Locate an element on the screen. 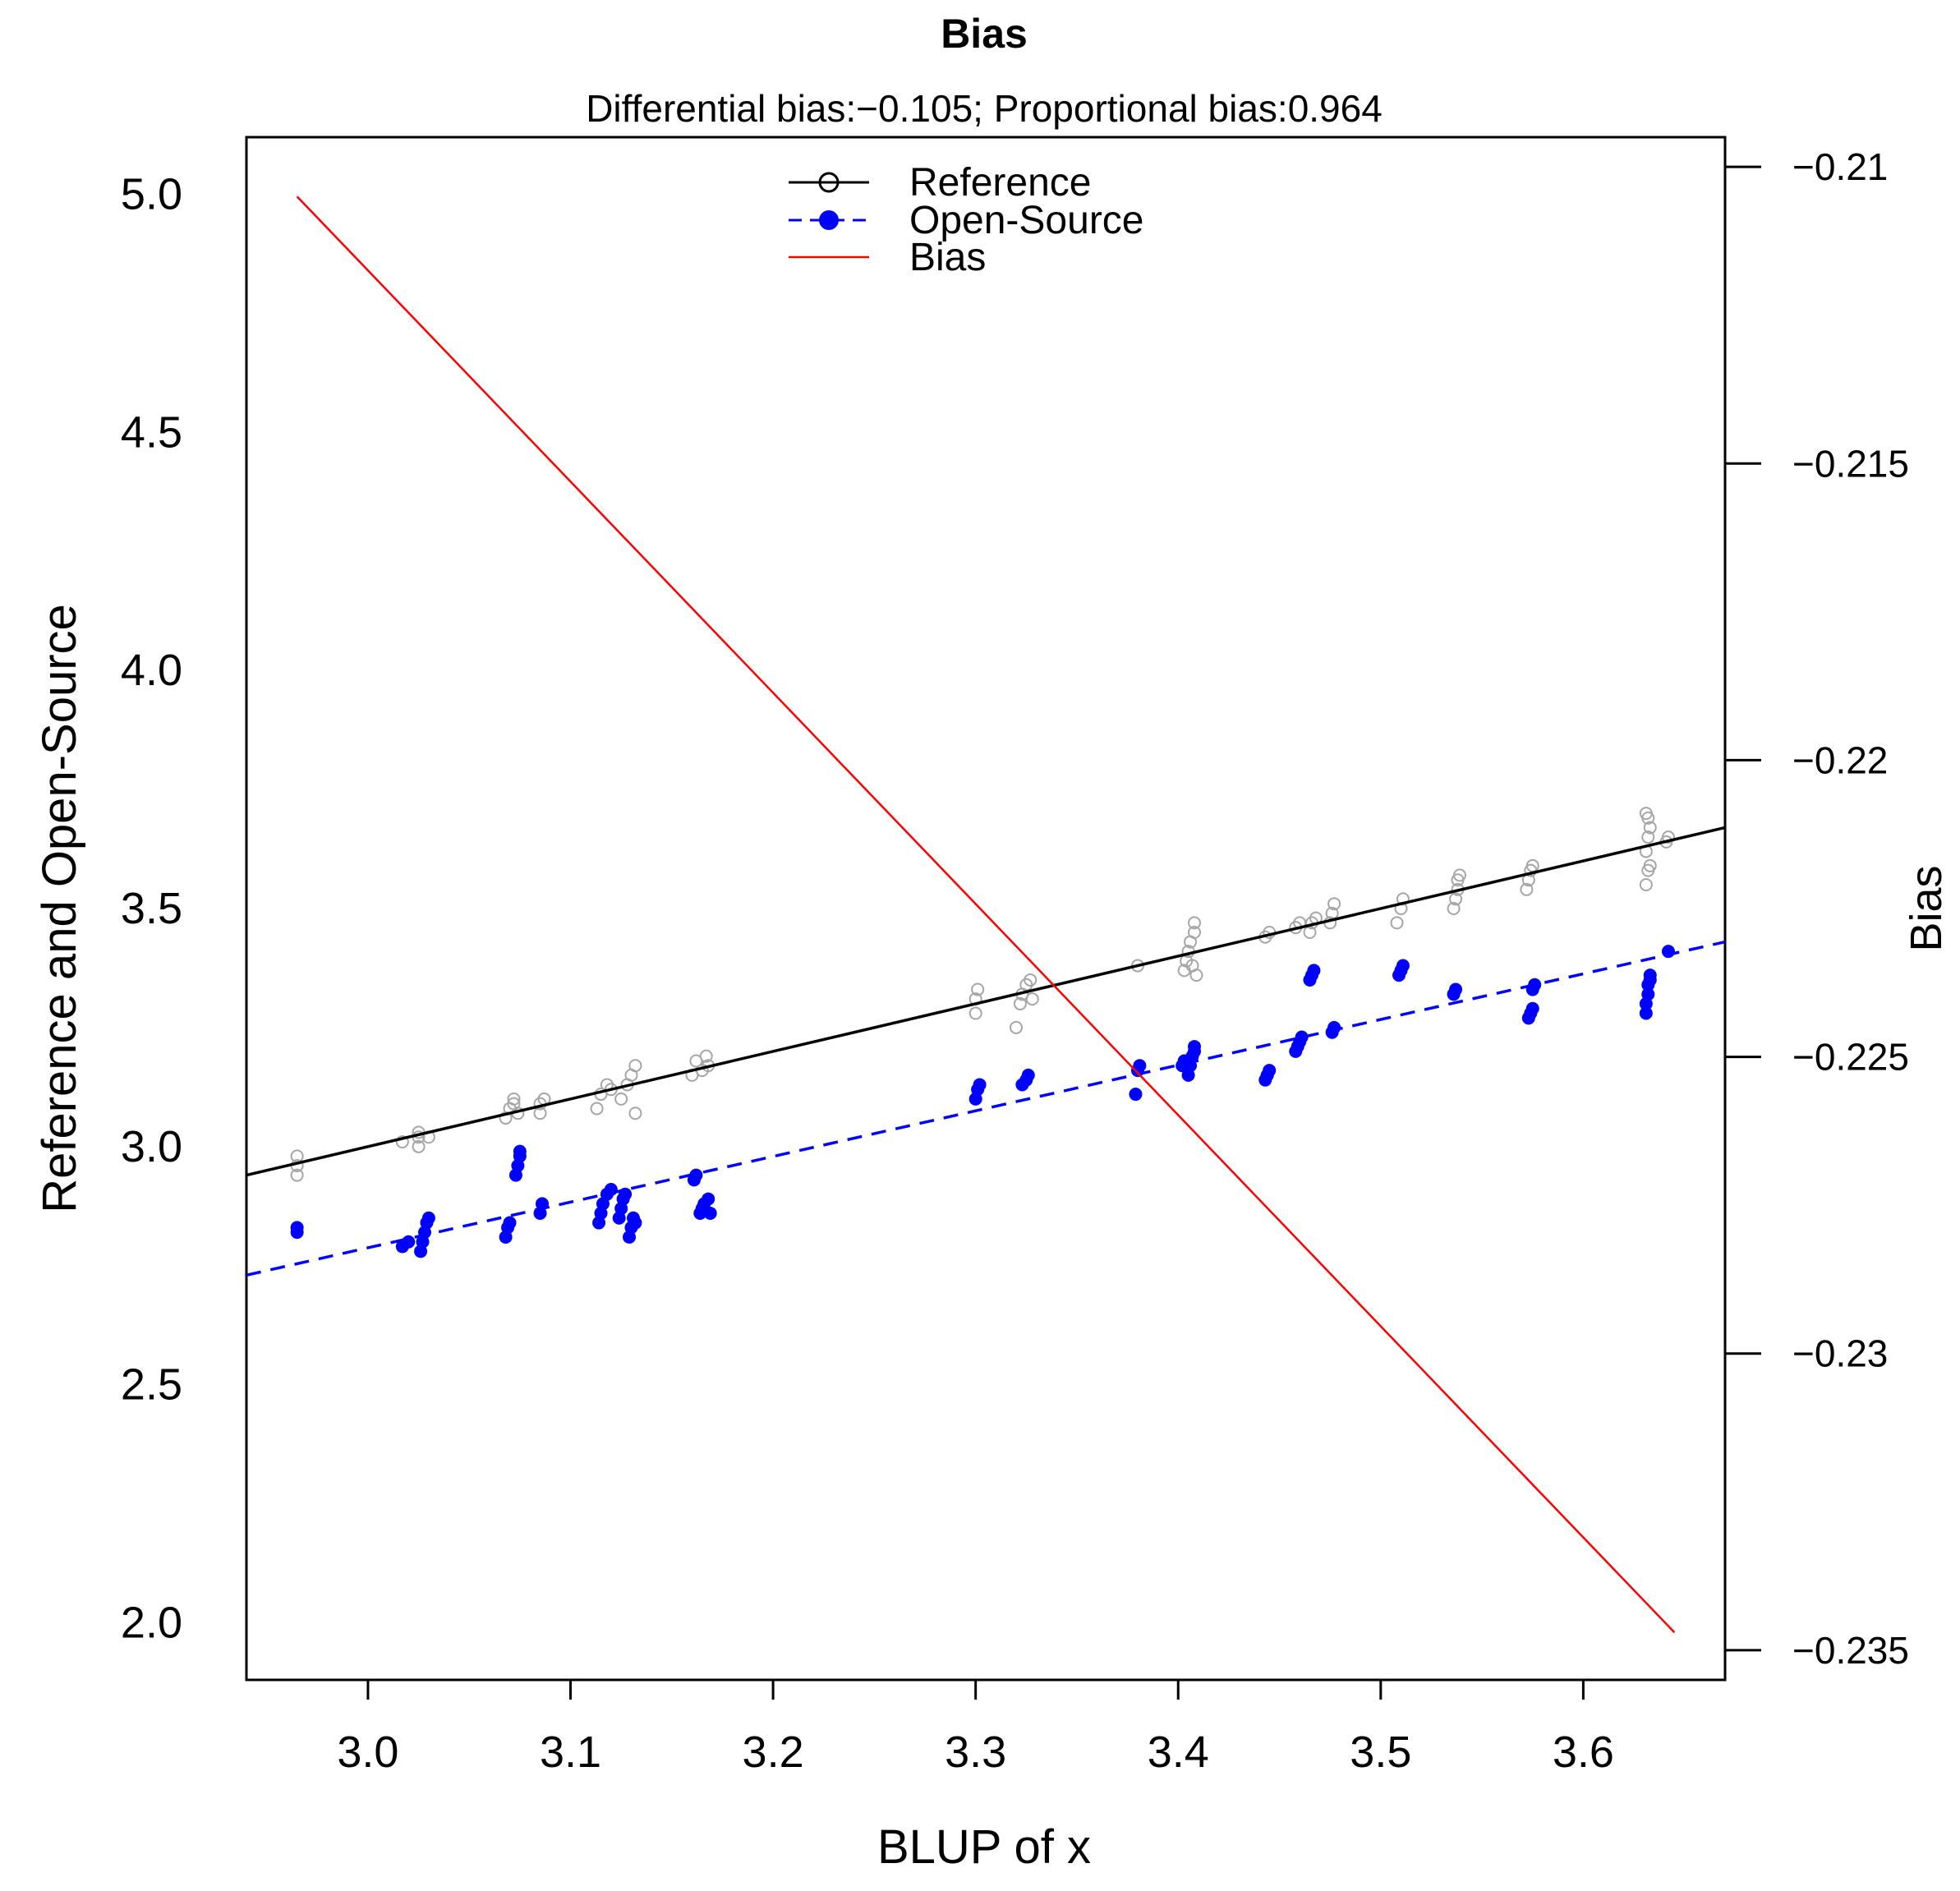  legend-reference-label: Reference is located at coordinates (1000, 183).